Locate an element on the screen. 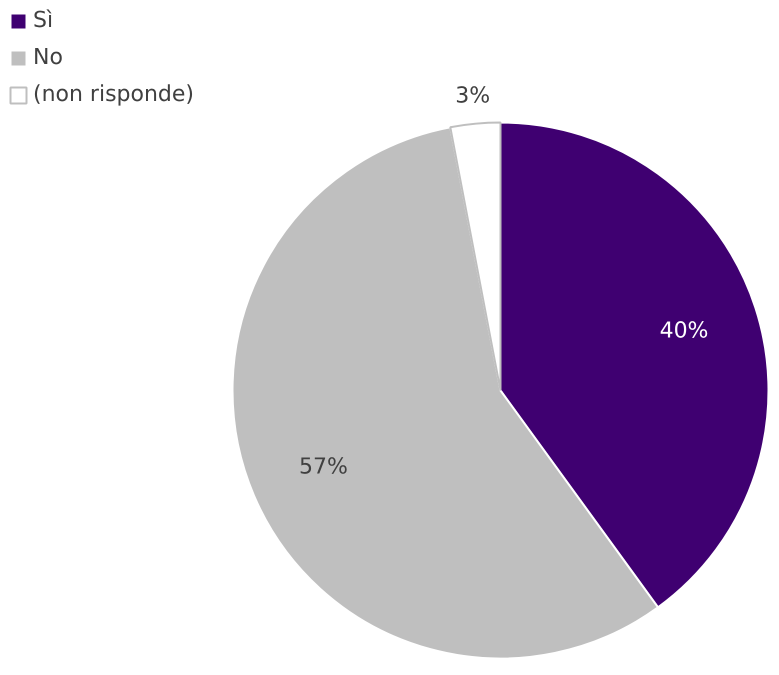  legend-label: Sì is located at coordinates (43, 20).